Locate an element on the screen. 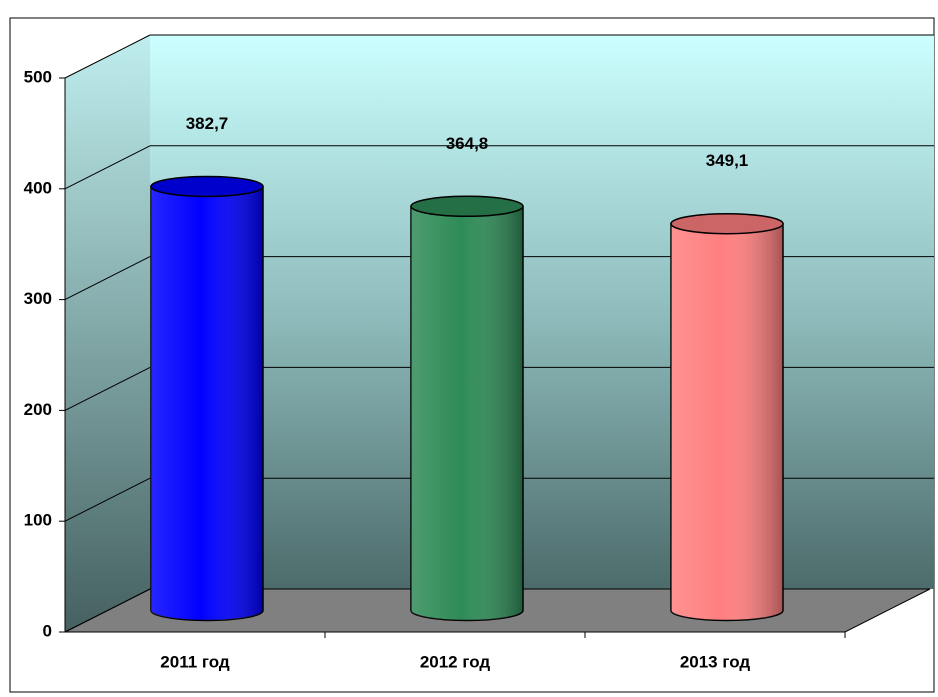 Image resolution: width=938 pixels, height=697 pixels. y-tick-label: 400 is located at coordinates (38, 187).